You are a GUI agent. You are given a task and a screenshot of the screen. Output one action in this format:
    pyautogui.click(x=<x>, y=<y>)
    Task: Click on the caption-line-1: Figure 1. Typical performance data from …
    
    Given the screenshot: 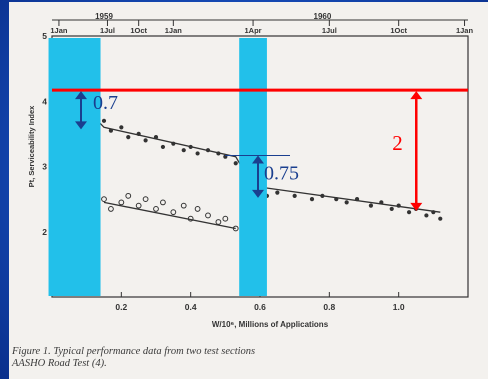 What is the action you would take?
    pyautogui.click(x=134, y=351)
    